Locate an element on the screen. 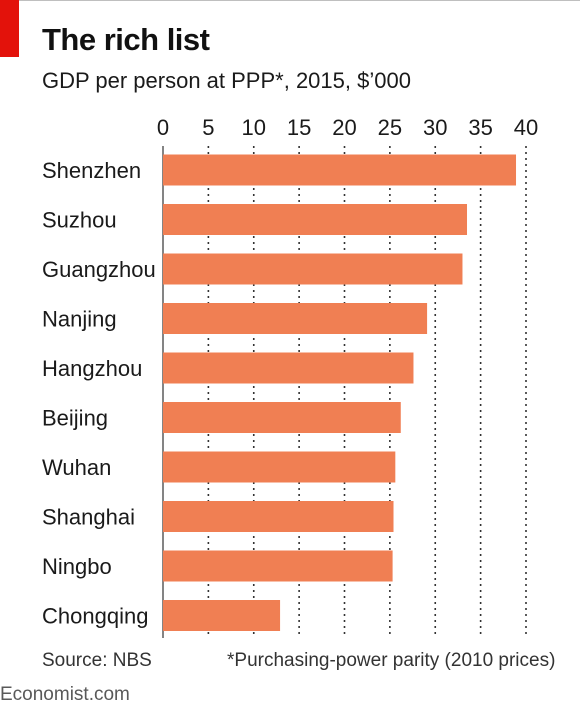 This screenshot has height=714, width=580. brand-red-tab is located at coordinates (9, 28).